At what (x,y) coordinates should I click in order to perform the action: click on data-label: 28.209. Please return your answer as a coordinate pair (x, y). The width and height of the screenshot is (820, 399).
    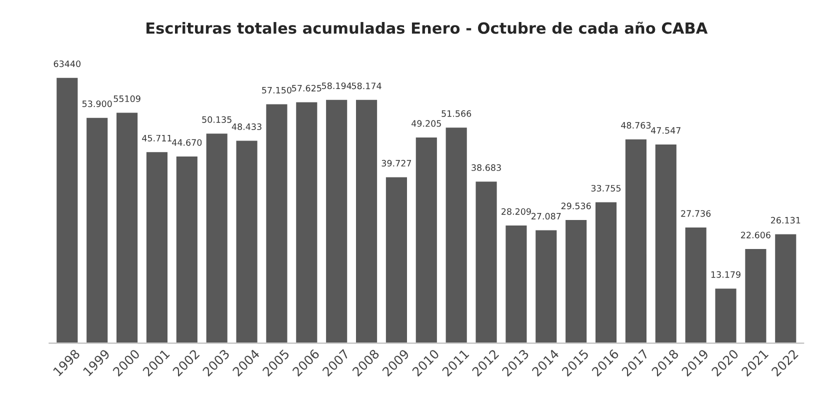
    Looking at the image, I should click on (516, 211).